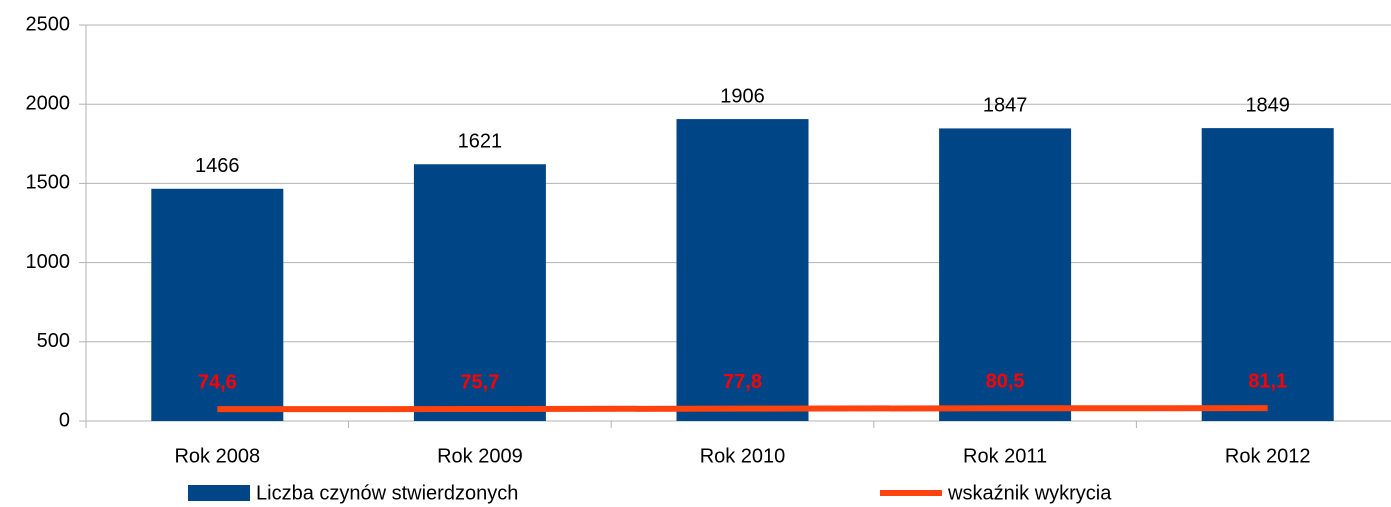  Describe the element at coordinates (743, 456) in the screenshot. I see `x-tick-label: Rok 2010` at that location.